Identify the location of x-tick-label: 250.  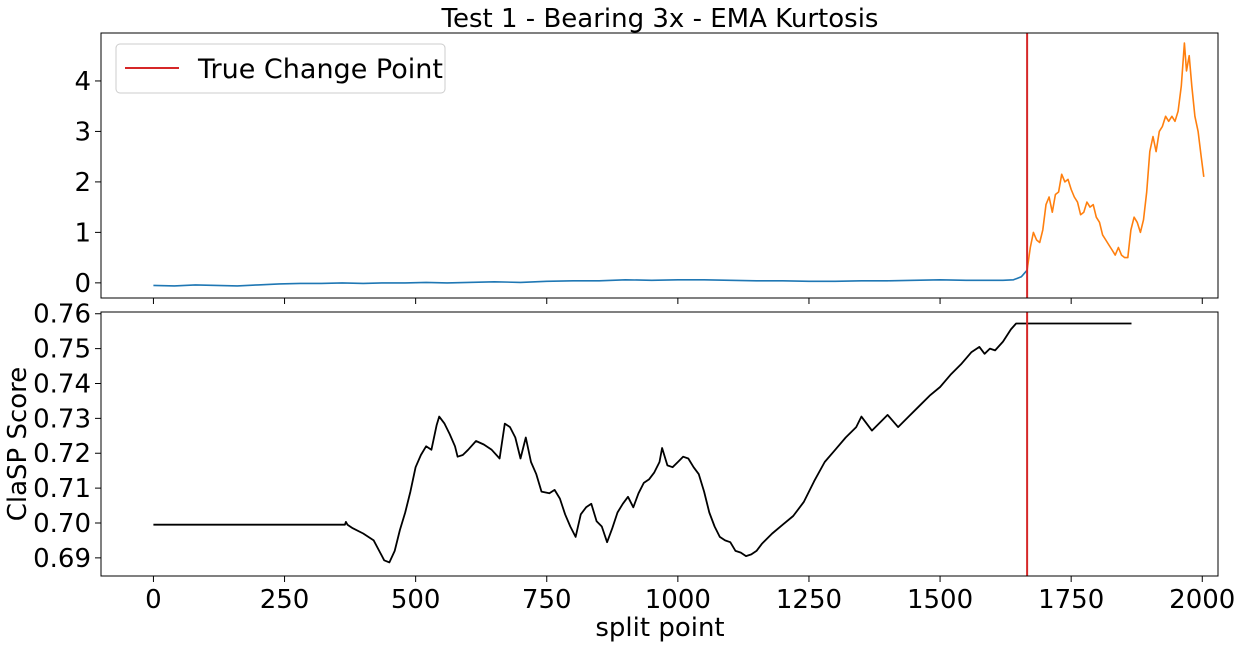
(285, 600).